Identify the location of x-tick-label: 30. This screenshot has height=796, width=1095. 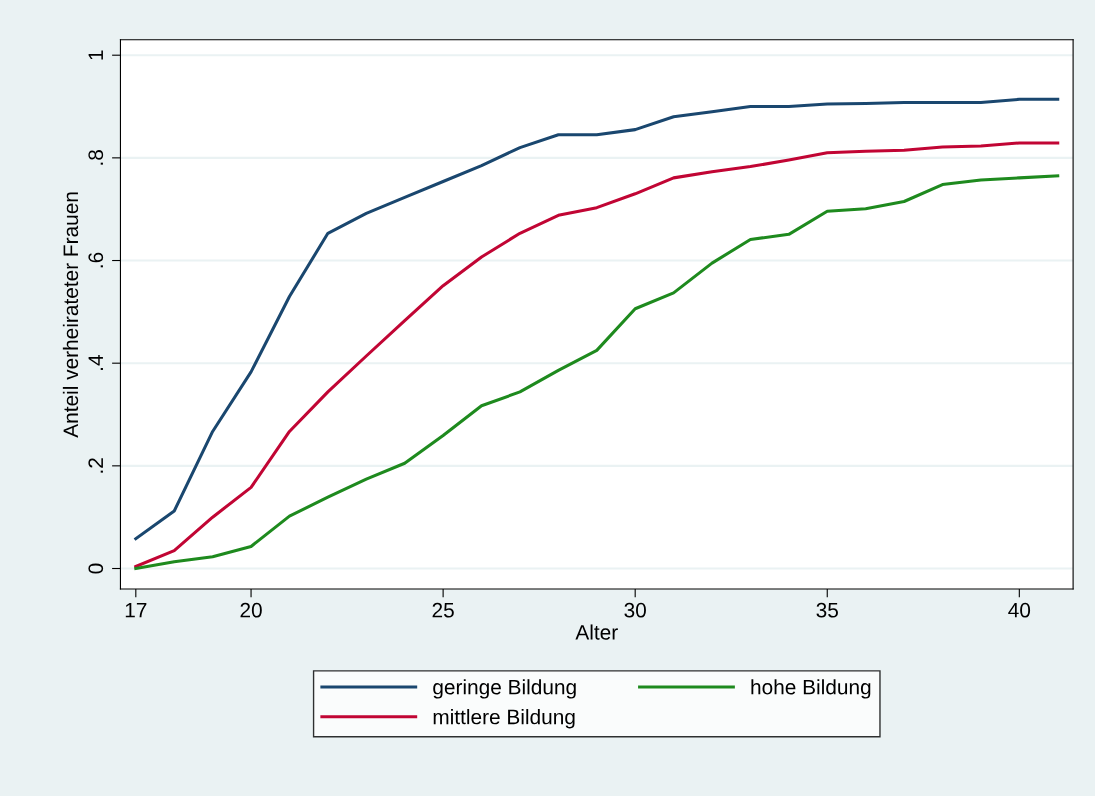
(635, 610).